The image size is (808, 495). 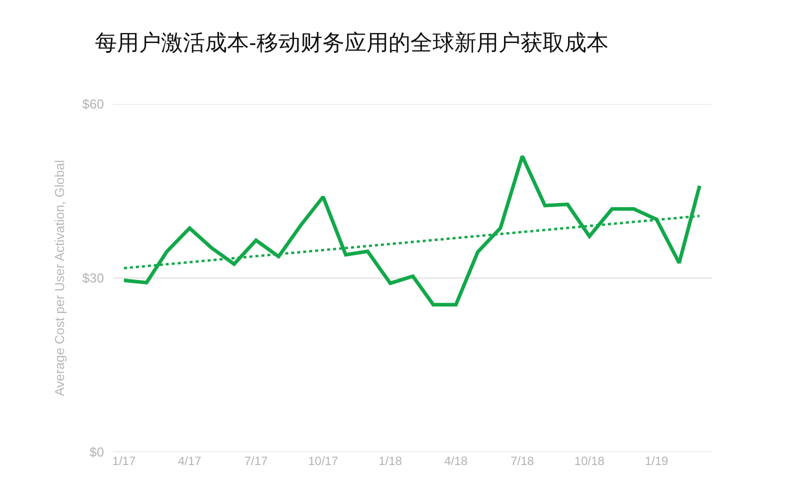 What do you see at coordinates (522, 461) in the screenshot?
I see `x-tick-label: 7/18` at bounding box center [522, 461].